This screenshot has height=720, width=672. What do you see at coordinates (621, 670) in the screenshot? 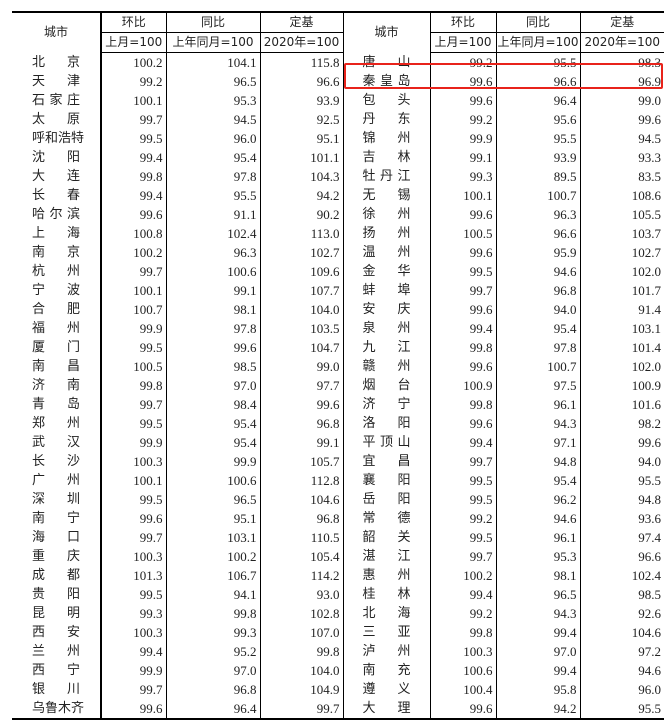
I see `fixed-base-value: 94.6` at bounding box center [621, 670].